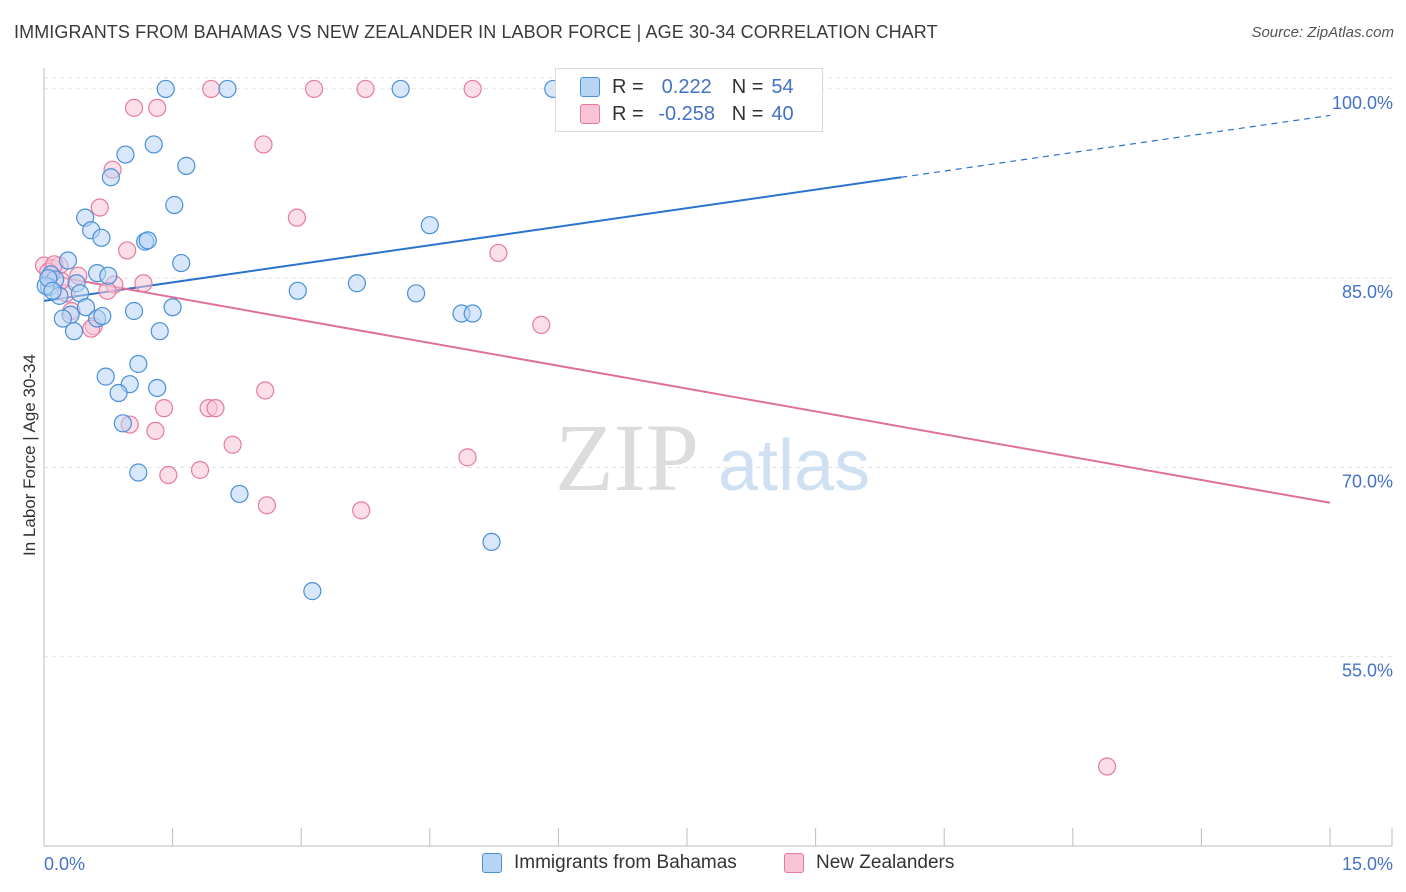  What do you see at coordinates (1367, 671) in the screenshot?
I see `y-tick-label: 55.0%` at bounding box center [1367, 671].